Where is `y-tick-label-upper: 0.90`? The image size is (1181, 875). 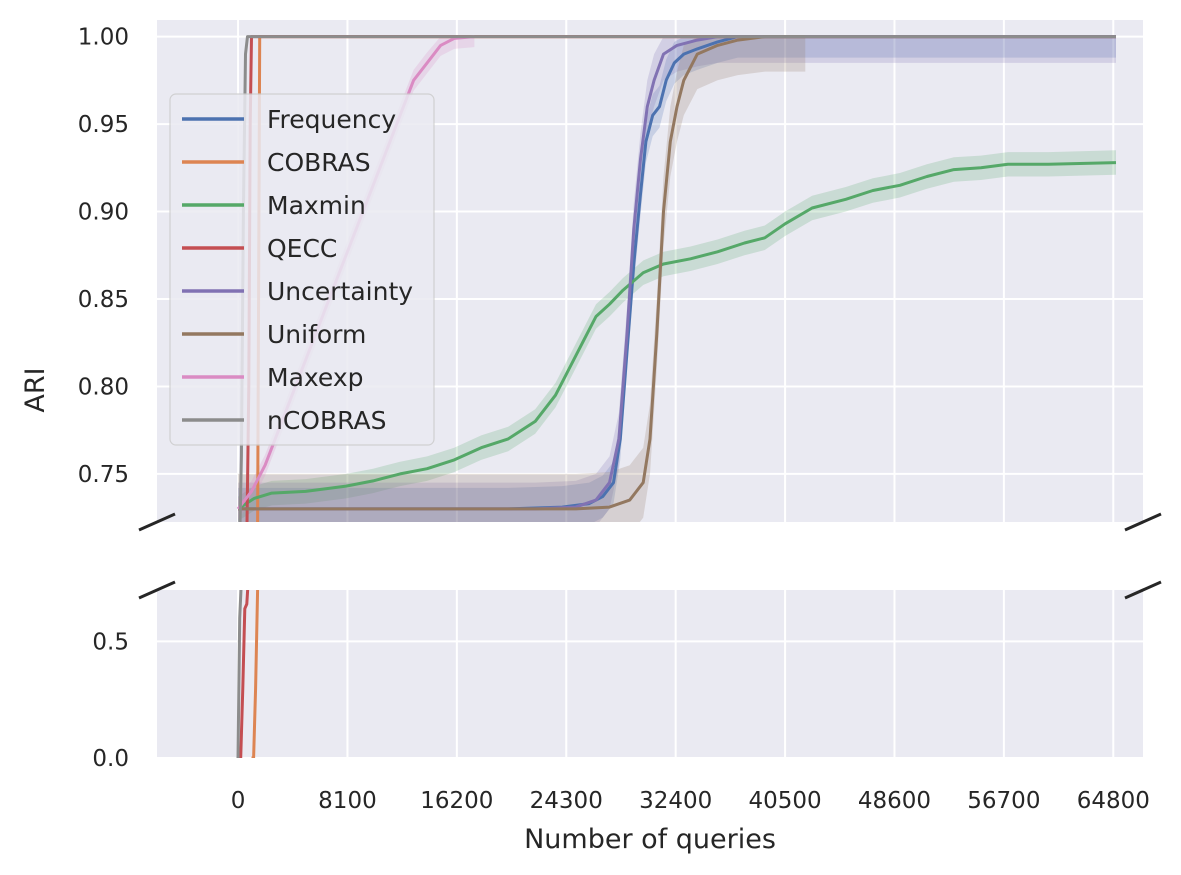
y-tick-label-upper: 0.90 is located at coordinates (103, 213).